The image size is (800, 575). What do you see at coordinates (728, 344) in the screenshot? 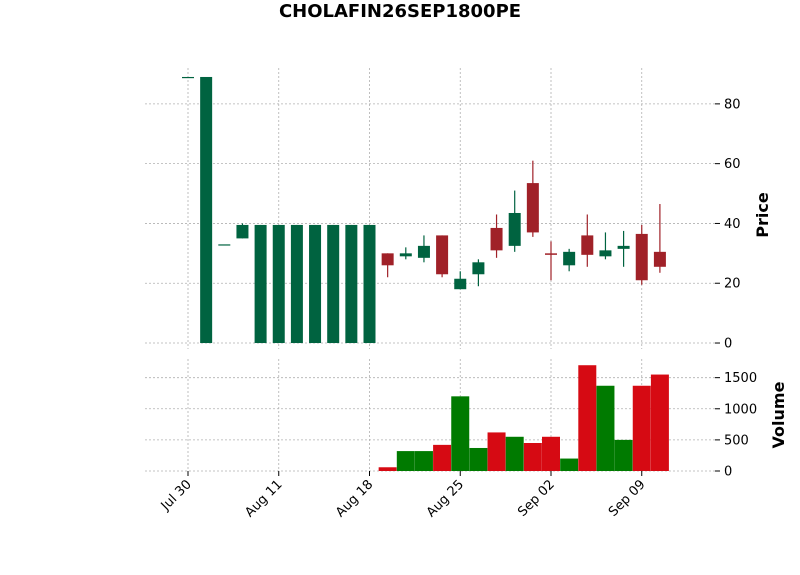
I see `price-tick-label: 0` at bounding box center [728, 344].